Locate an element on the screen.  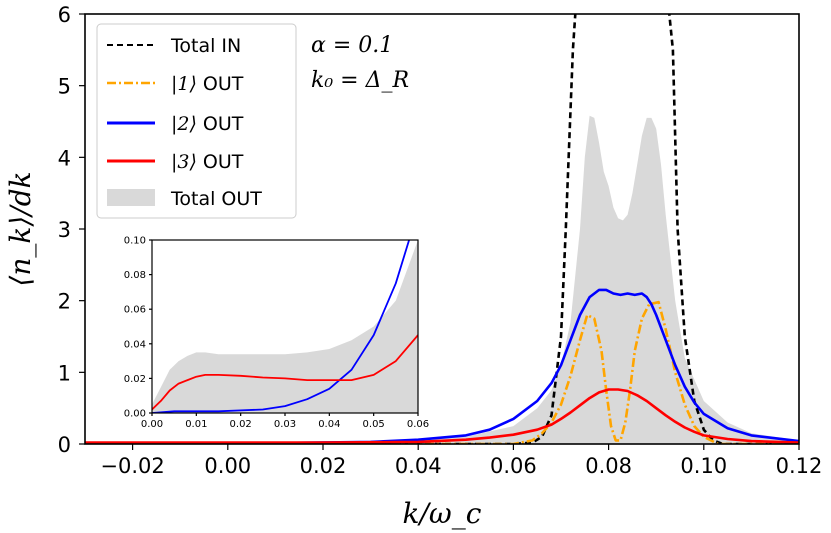
inset-x-tick-label: 0.02 is located at coordinates (241, 424).